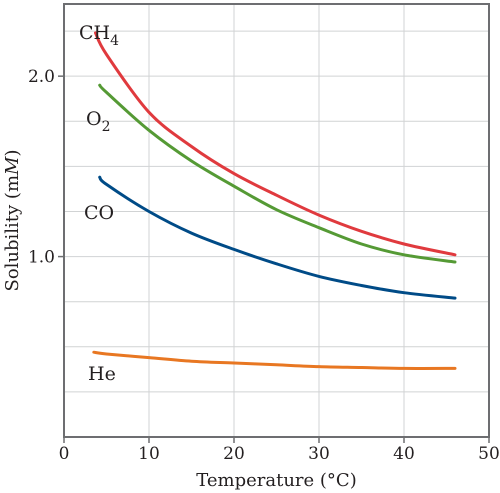  What do you see at coordinates (319, 454) in the screenshot?
I see `x-tick-label: 30` at bounding box center [319, 454].